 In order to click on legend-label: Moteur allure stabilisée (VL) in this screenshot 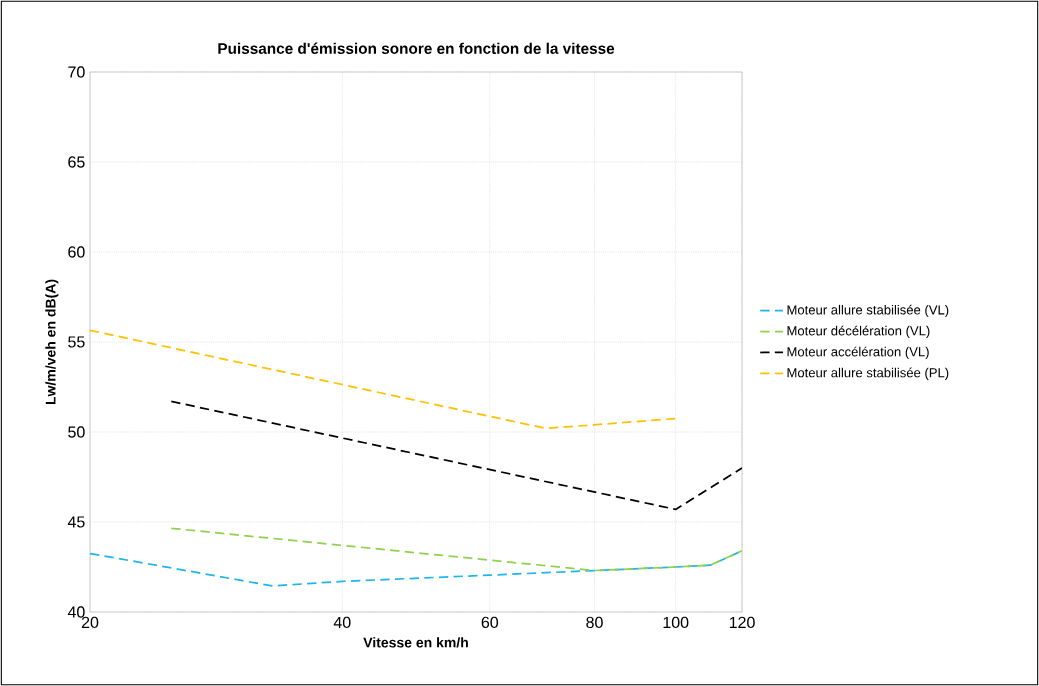, I will do `click(868, 311)`.